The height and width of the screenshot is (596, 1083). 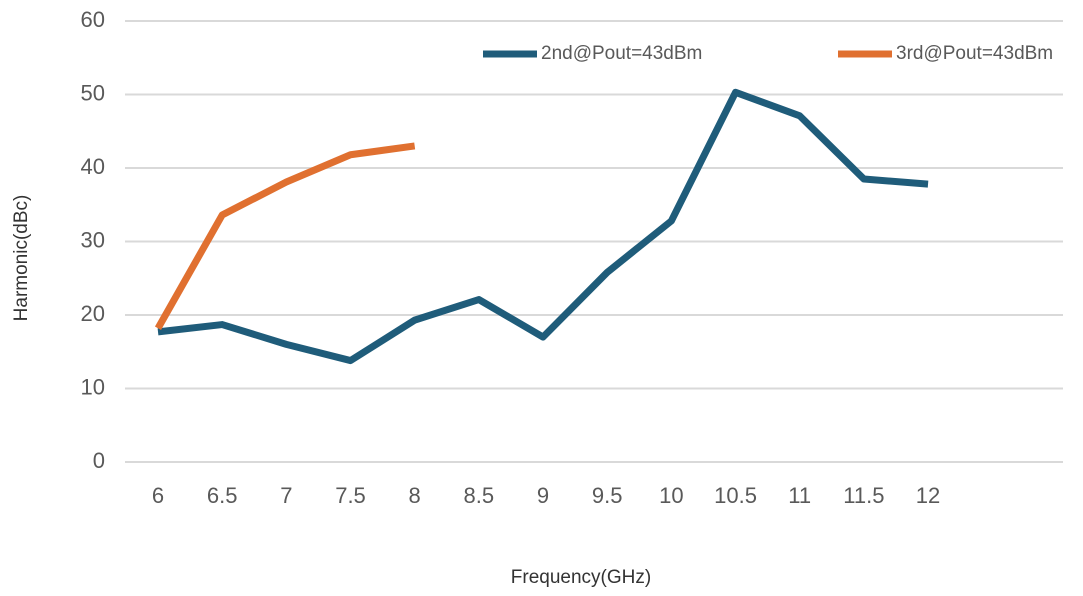 What do you see at coordinates (286, 495) in the screenshot?
I see `x-tick-label: 7` at bounding box center [286, 495].